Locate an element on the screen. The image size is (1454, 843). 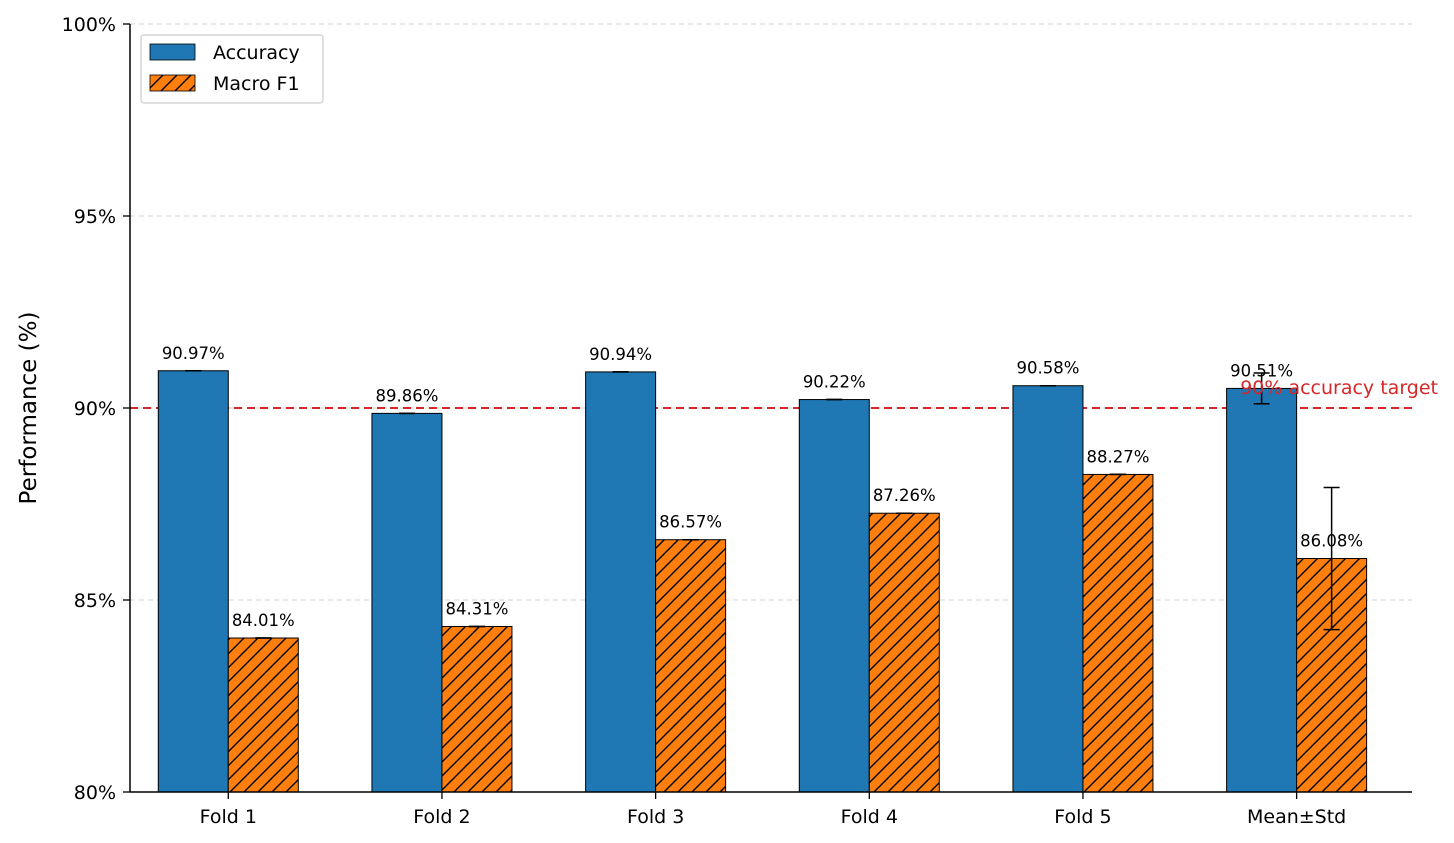
data-label: 90.97% is located at coordinates (193, 353).